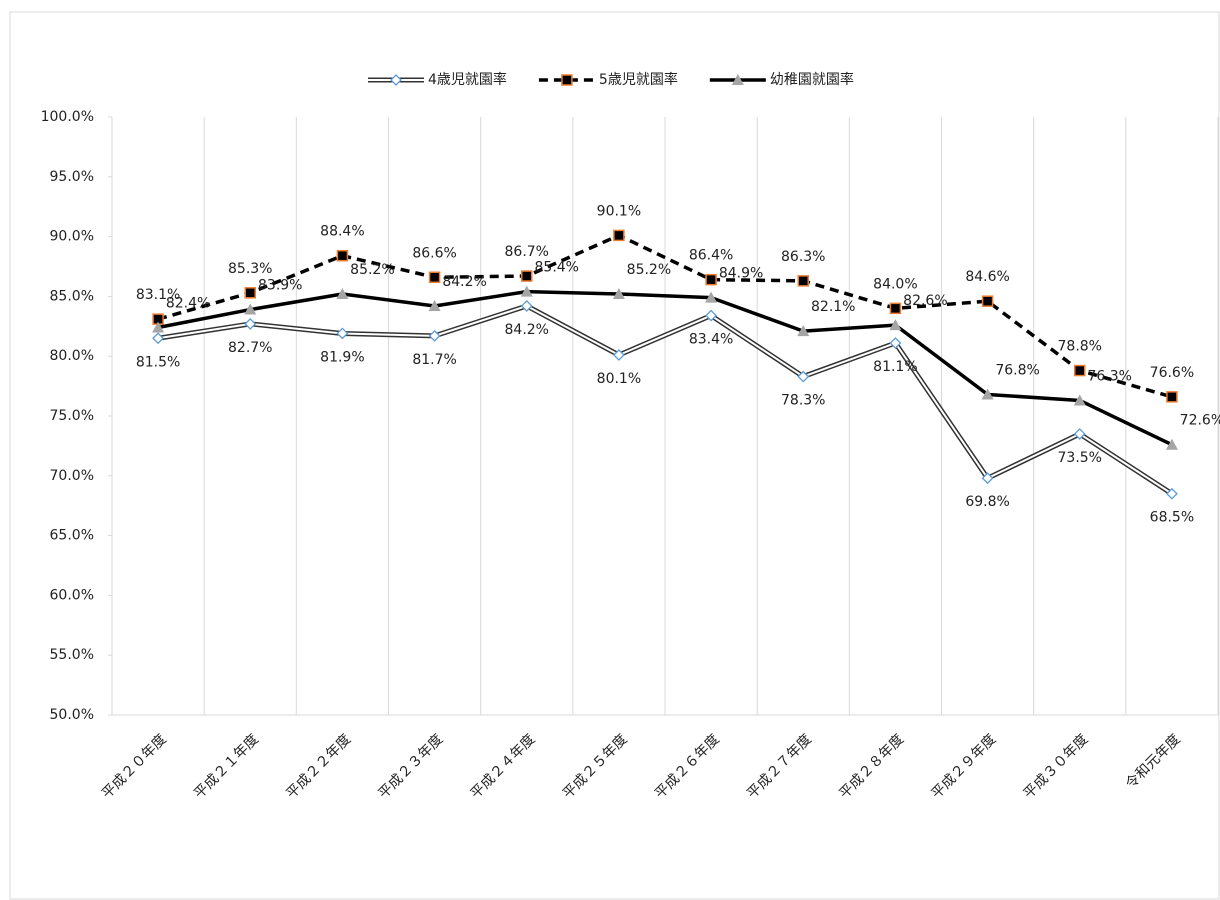  What do you see at coordinates (280, 286) in the screenshot?
I see `data-label: 83.9%` at bounding box center [280, 286].